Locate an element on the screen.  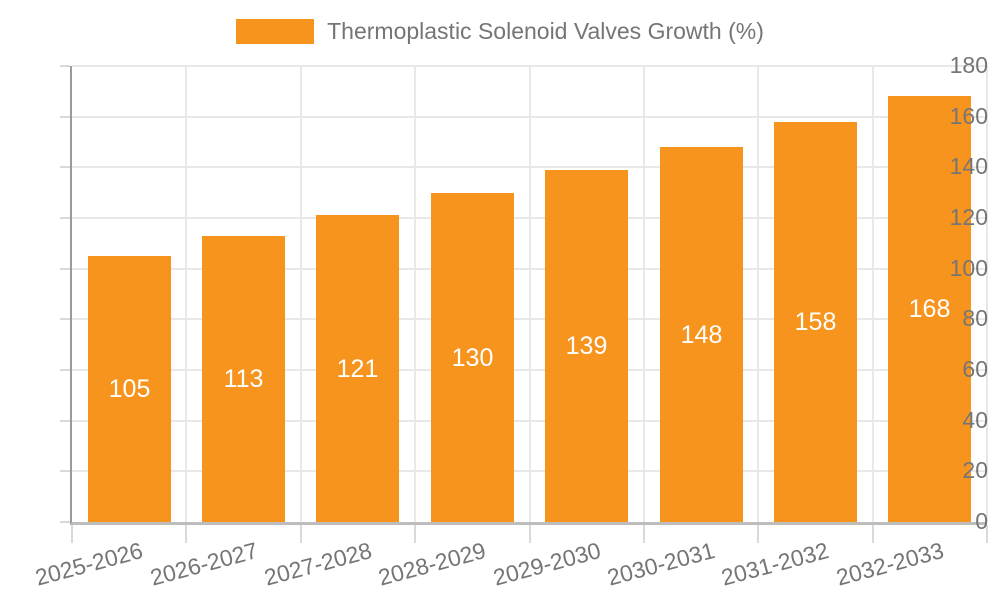
y-axis-tick-label: 160 is located at coordinates (968, 115).